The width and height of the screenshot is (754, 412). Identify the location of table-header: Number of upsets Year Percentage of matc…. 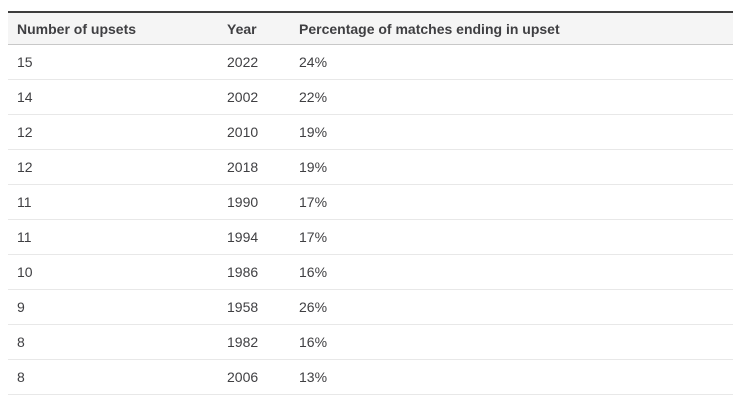
(370, 28).